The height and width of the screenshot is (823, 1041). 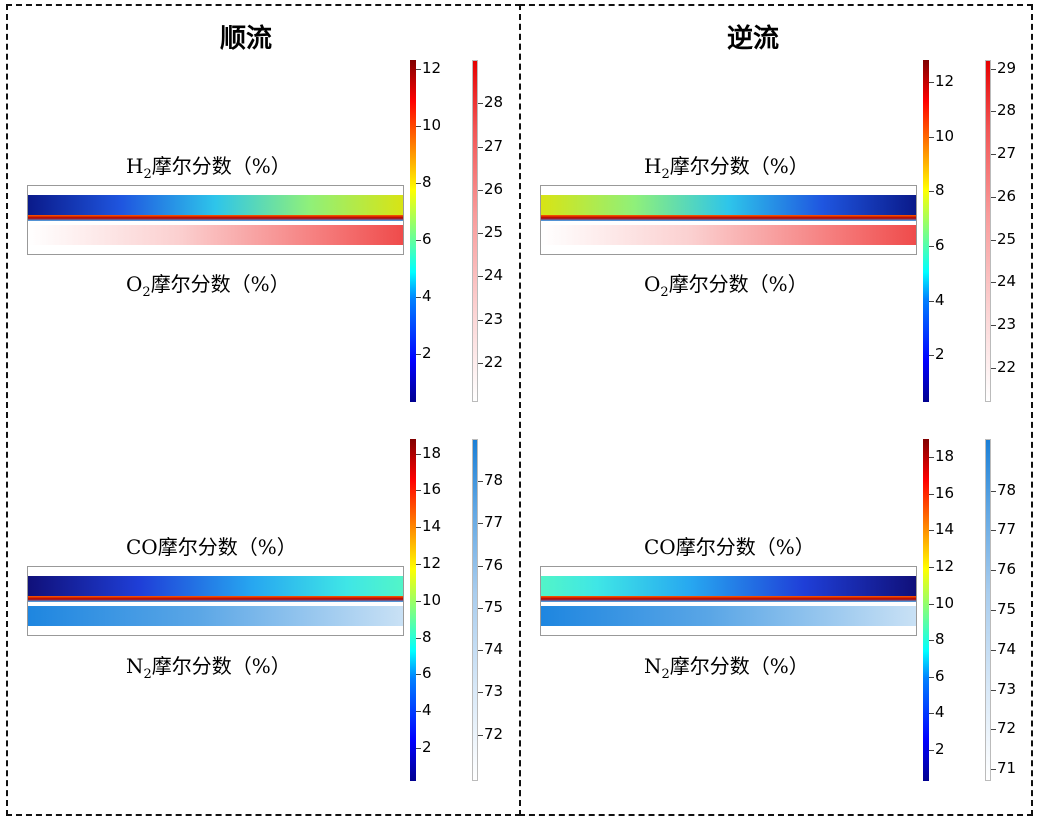 What do you see at coordinates (726, 666) in the screenshot?
I see `label-lower-species: N2摩尔分数（%）` at bounding box center [726, 666].